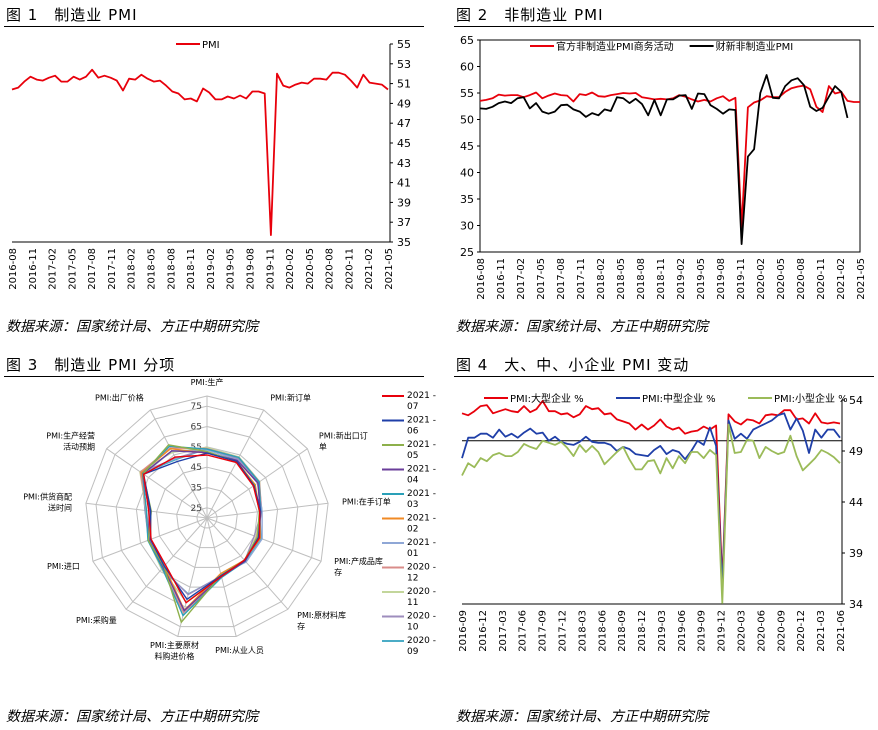 The height and width of the screenshot is (730, 878). Describe the element at coordinates (72, 269) in the screenshot. I see `chart1-x-tick-label: 2017-05` at that location.